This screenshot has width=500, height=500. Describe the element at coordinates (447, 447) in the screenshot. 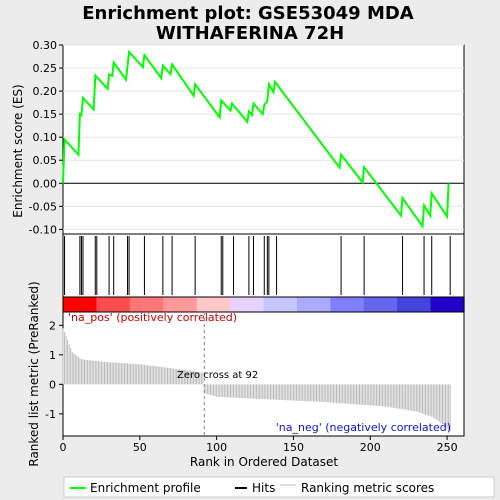

I see `rank-x-tick-label: 250` at that location.